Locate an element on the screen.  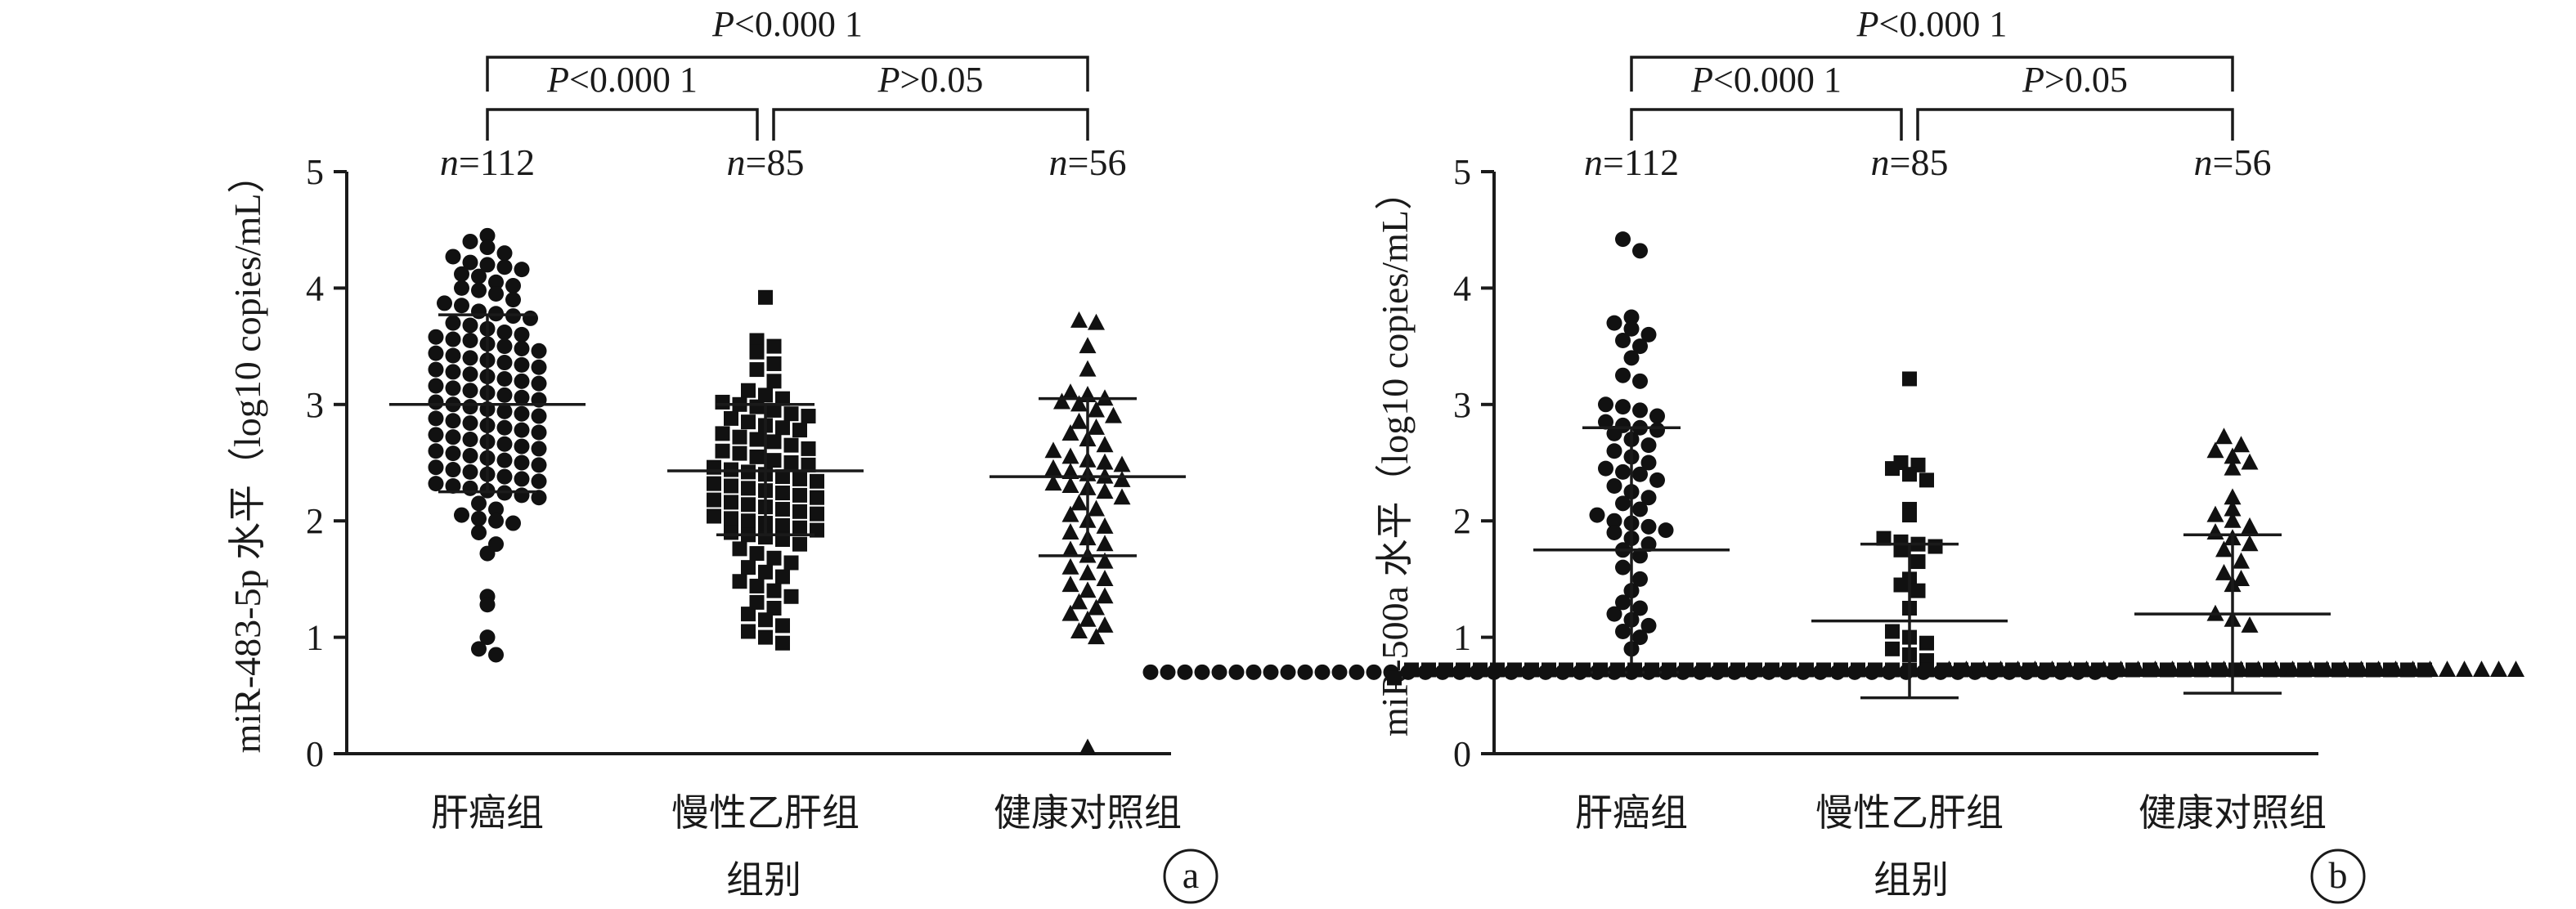
n-label: n=112 is located at coordinates (1632, 162).